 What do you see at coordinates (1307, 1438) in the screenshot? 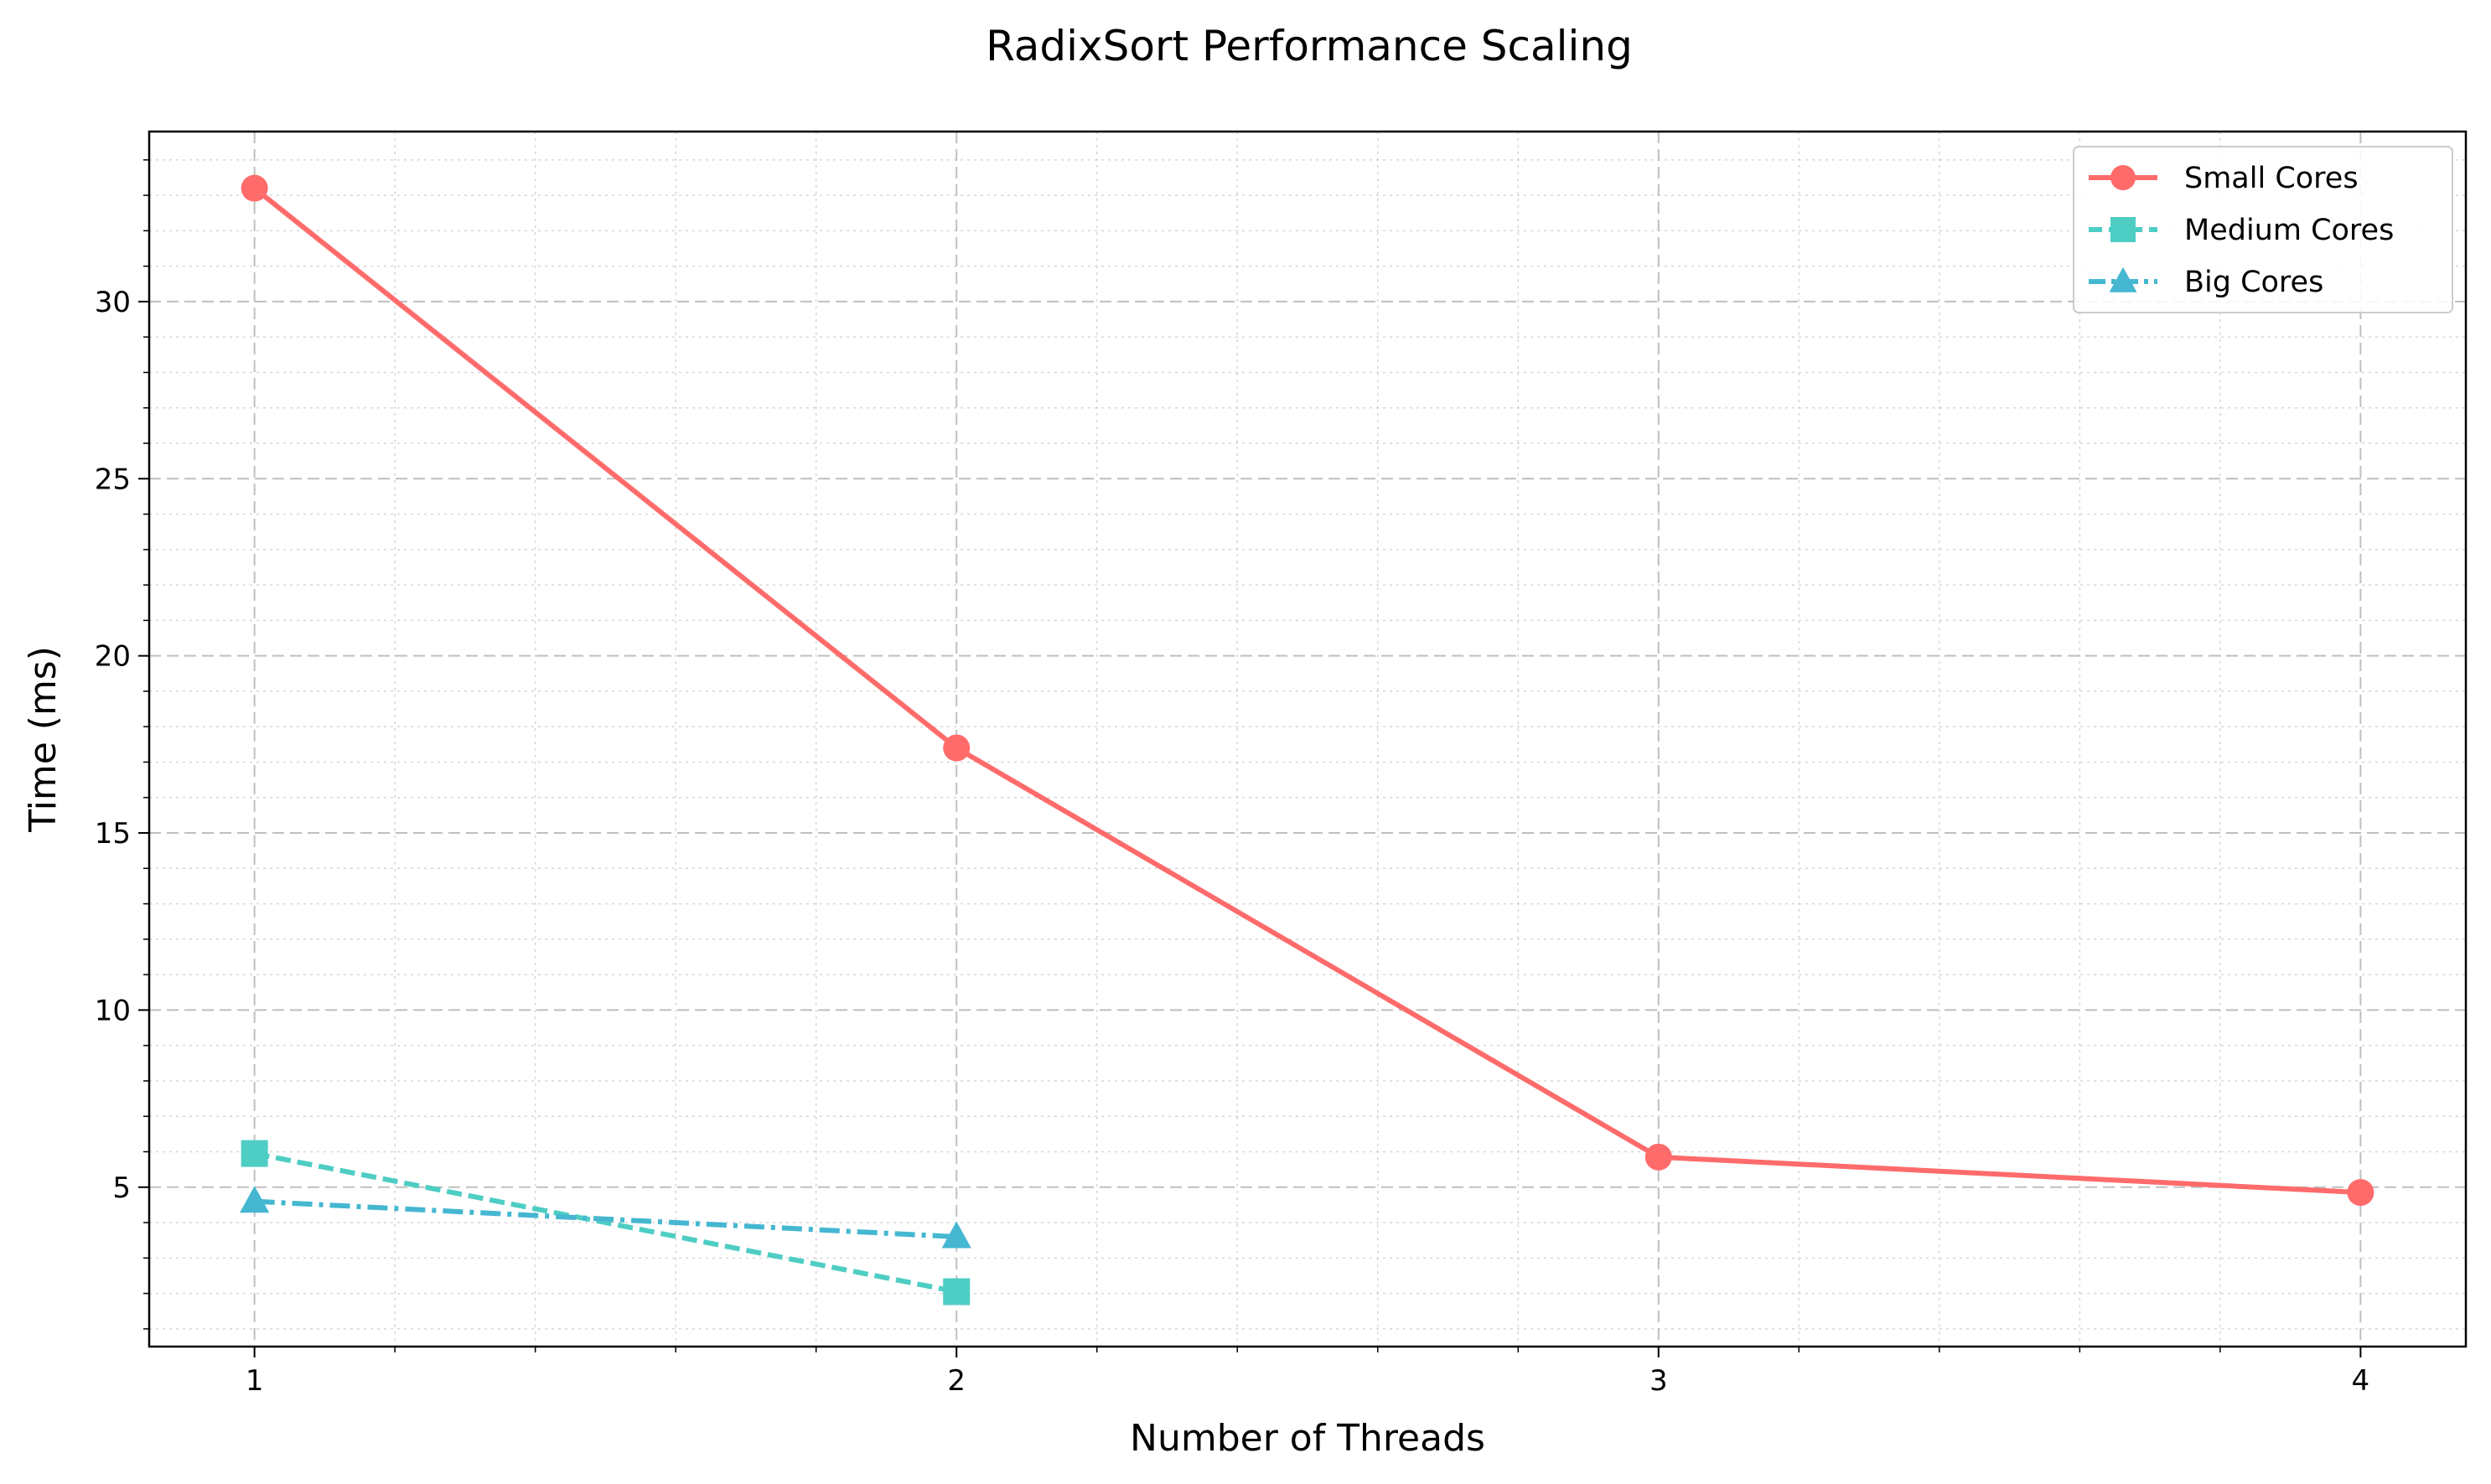
I see `x-axis-label: Number of Threads` at bounding box center [1307, 1438].